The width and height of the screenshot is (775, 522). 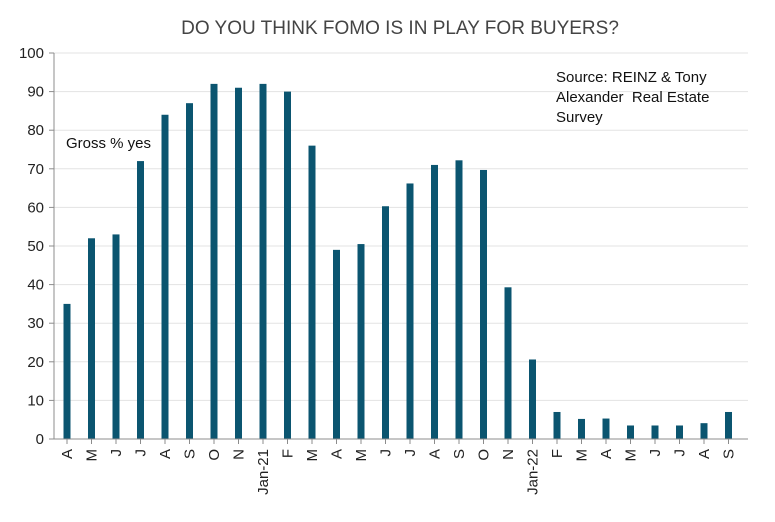 I want to click on y-tick-label: 100, so click(x=31, y=53).